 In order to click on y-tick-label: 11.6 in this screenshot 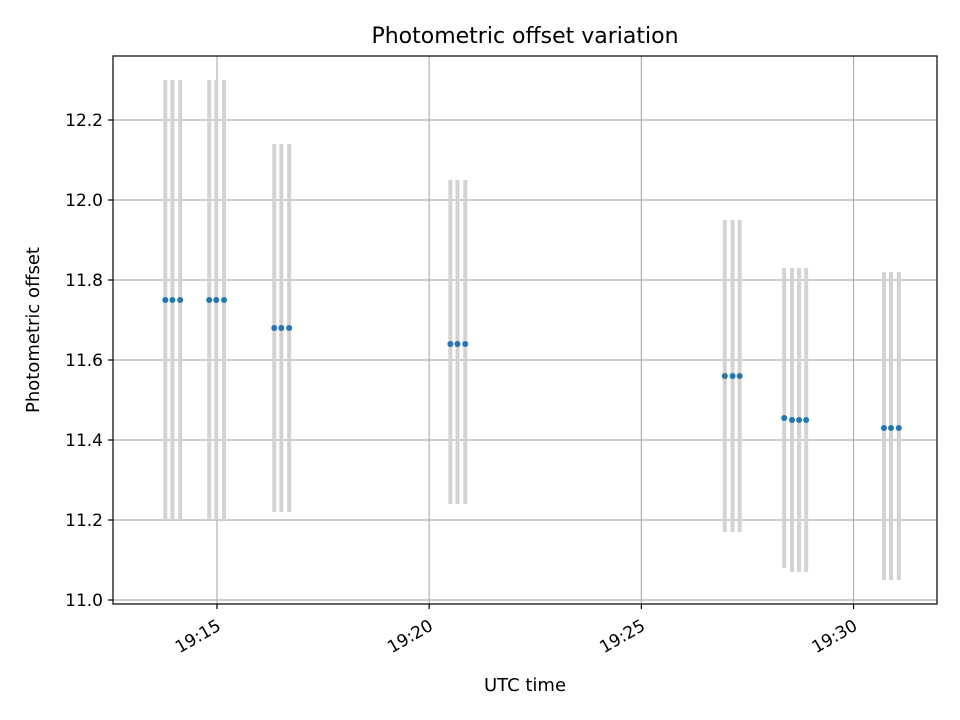, I will do `click(84, 361)`.